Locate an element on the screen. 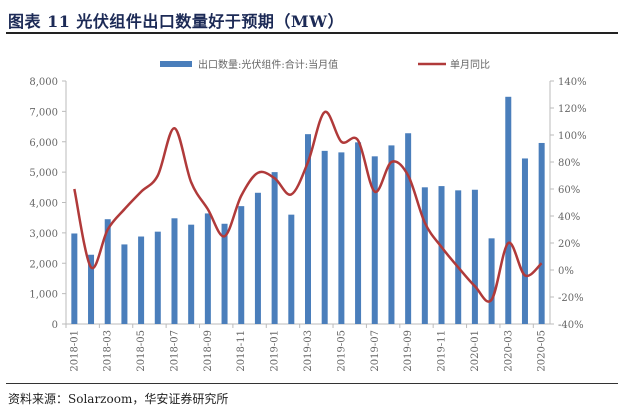  right-tick-label: -40% is located at coordinates (571, 325).